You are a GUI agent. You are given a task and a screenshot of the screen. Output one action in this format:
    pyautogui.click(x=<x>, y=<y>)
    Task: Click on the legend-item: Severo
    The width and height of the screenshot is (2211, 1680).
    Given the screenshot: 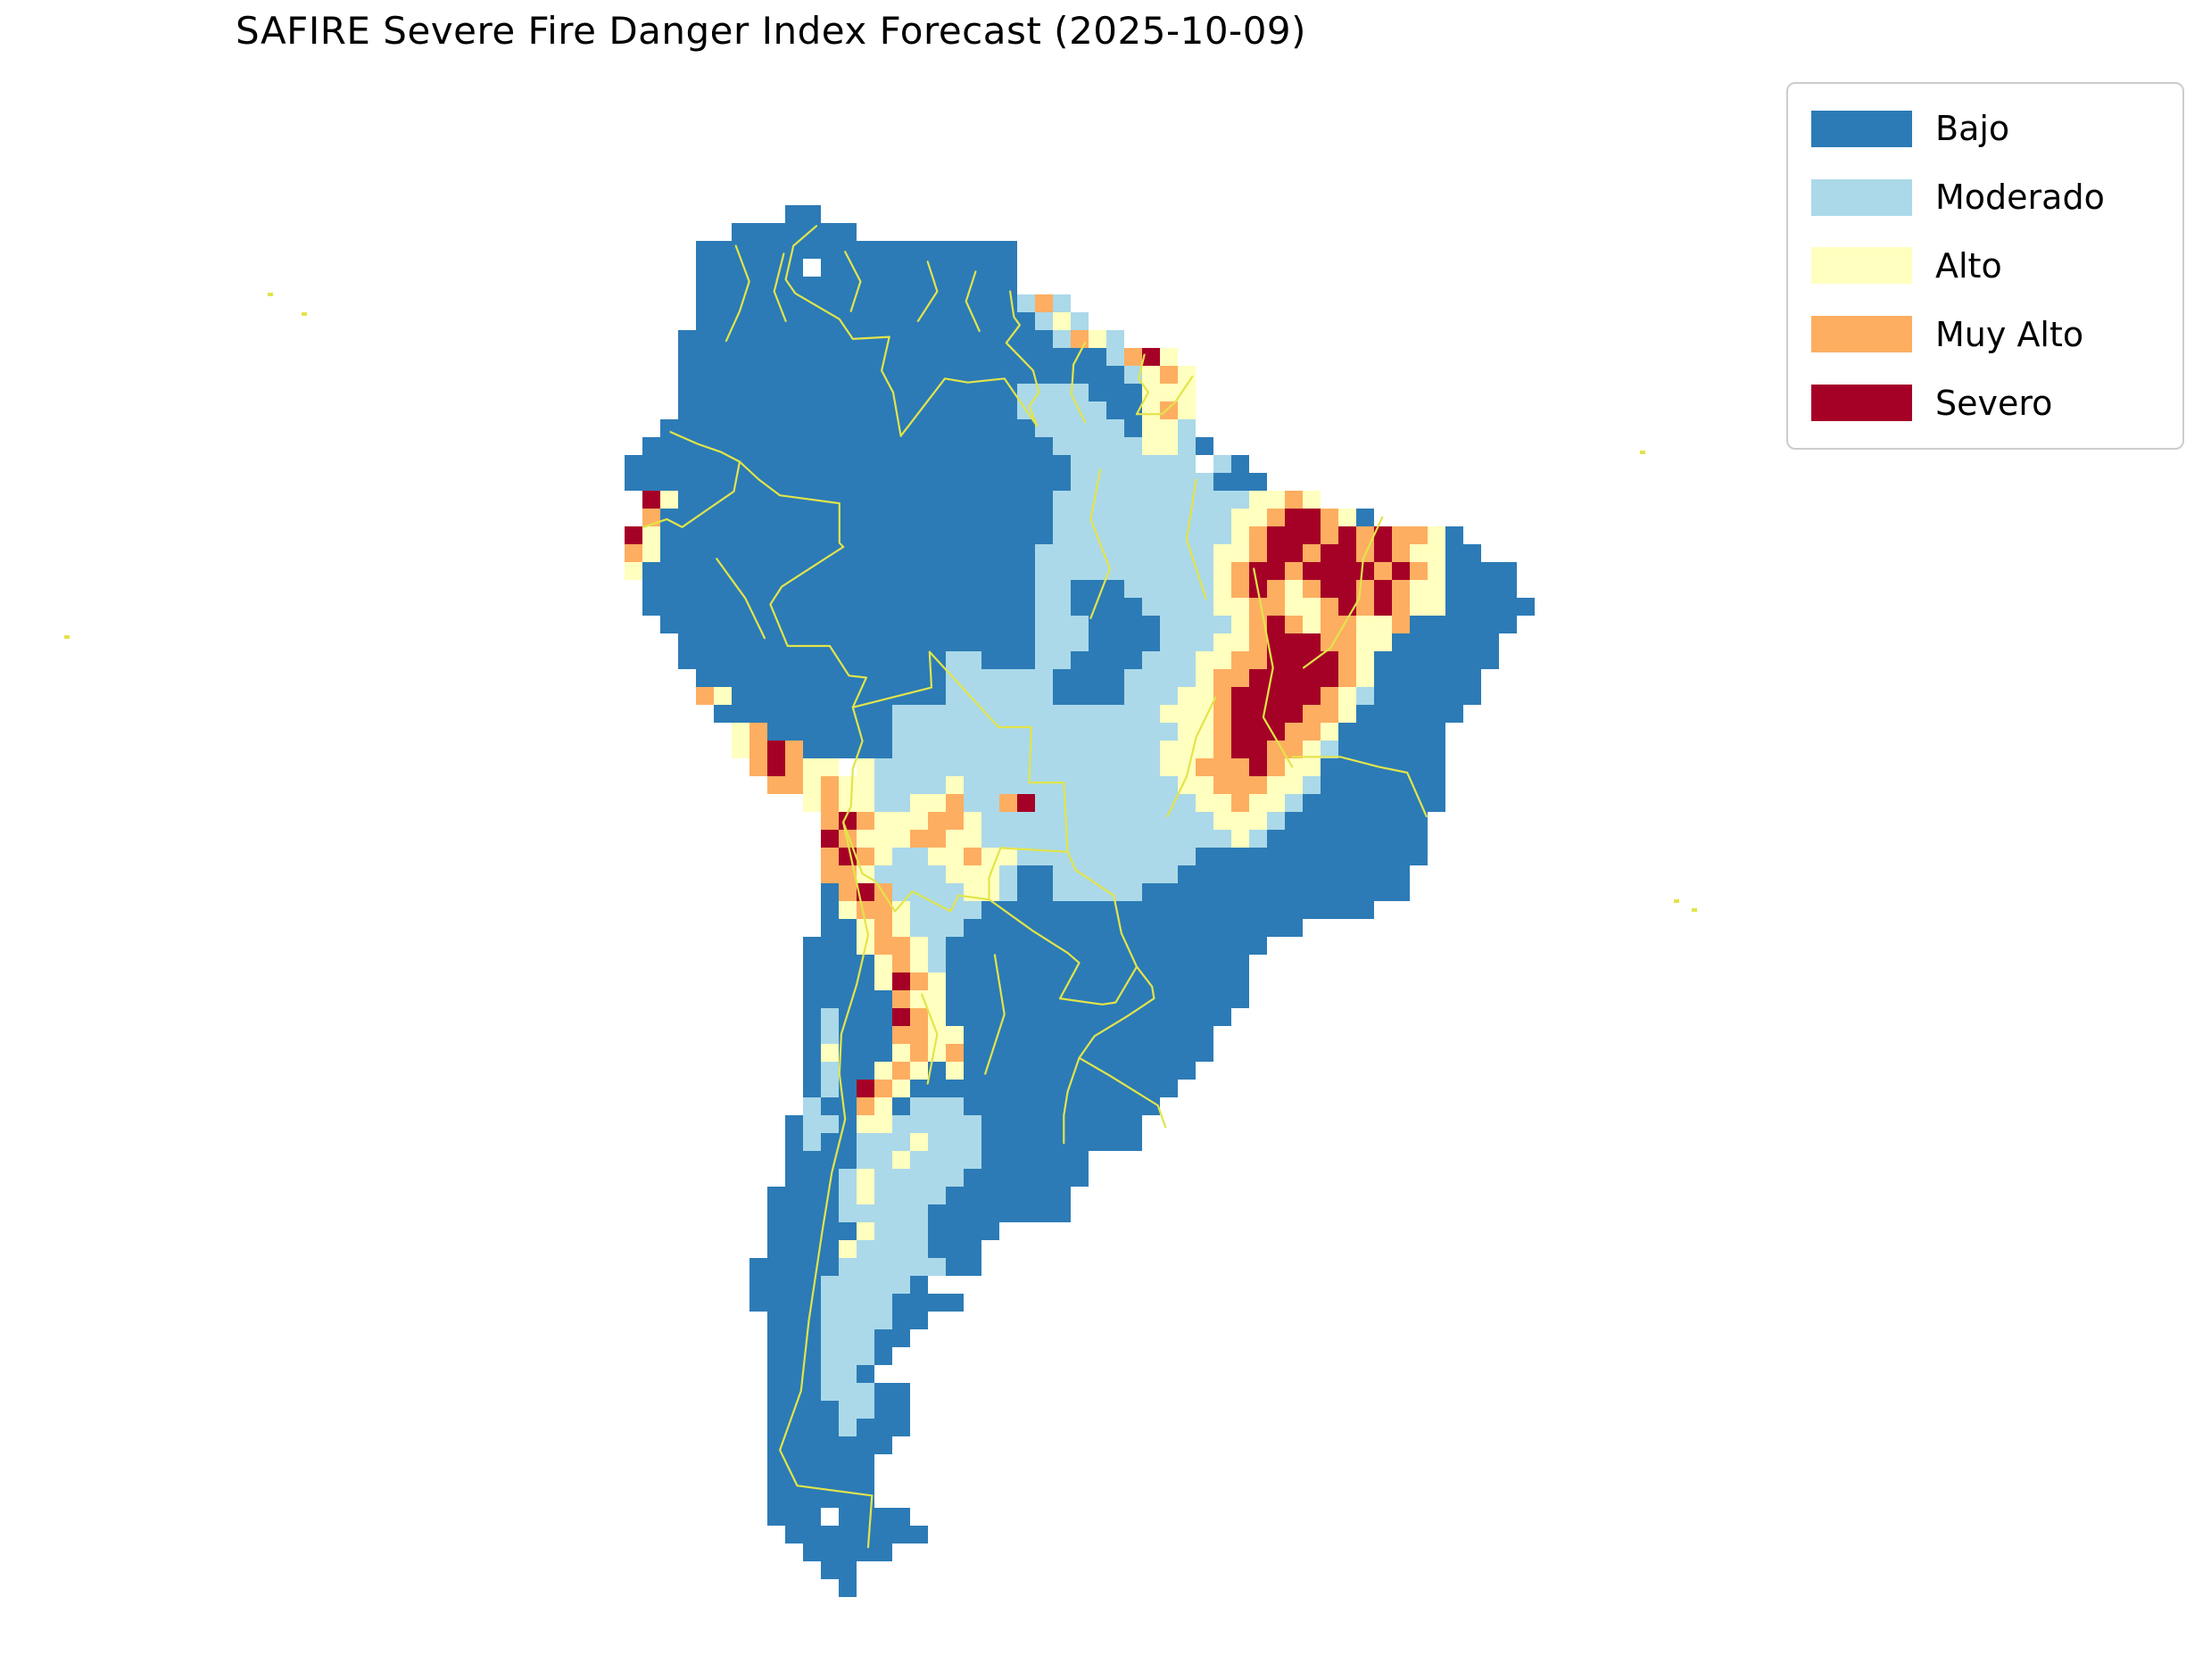 What is the action you would take?
    pyautogui.click(x=1985, y=403)
    